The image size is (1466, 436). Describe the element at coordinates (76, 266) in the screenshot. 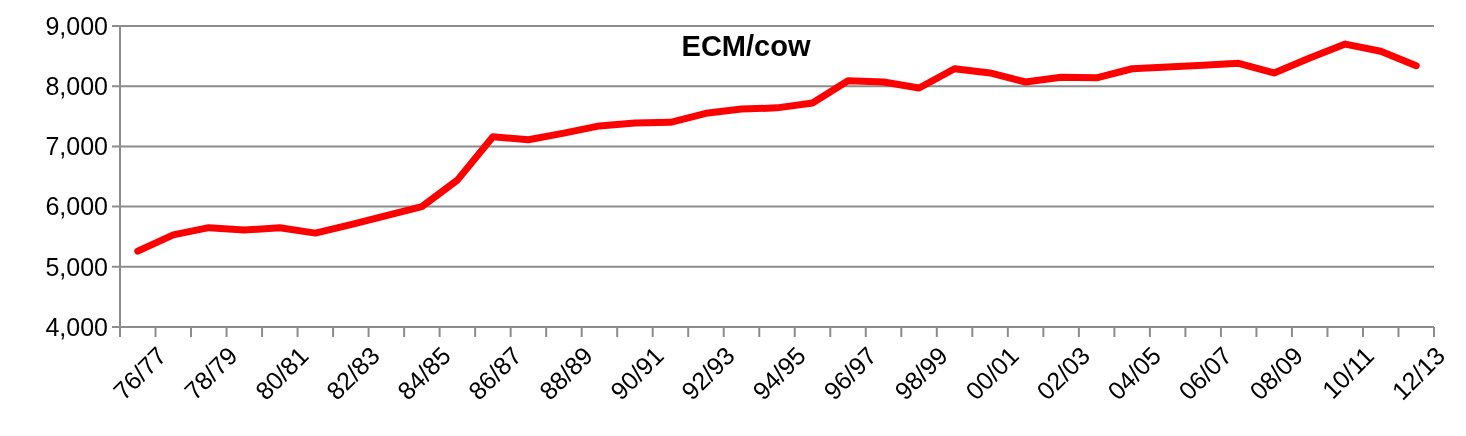

I see `y-tick-label: 5,000` at that location.